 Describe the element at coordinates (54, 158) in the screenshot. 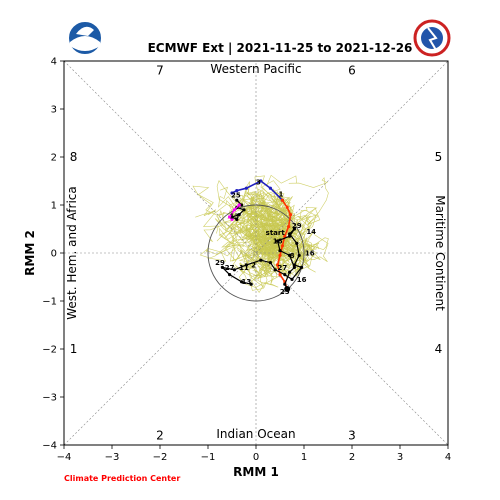

I see `y-tick-label: 2` at that location.